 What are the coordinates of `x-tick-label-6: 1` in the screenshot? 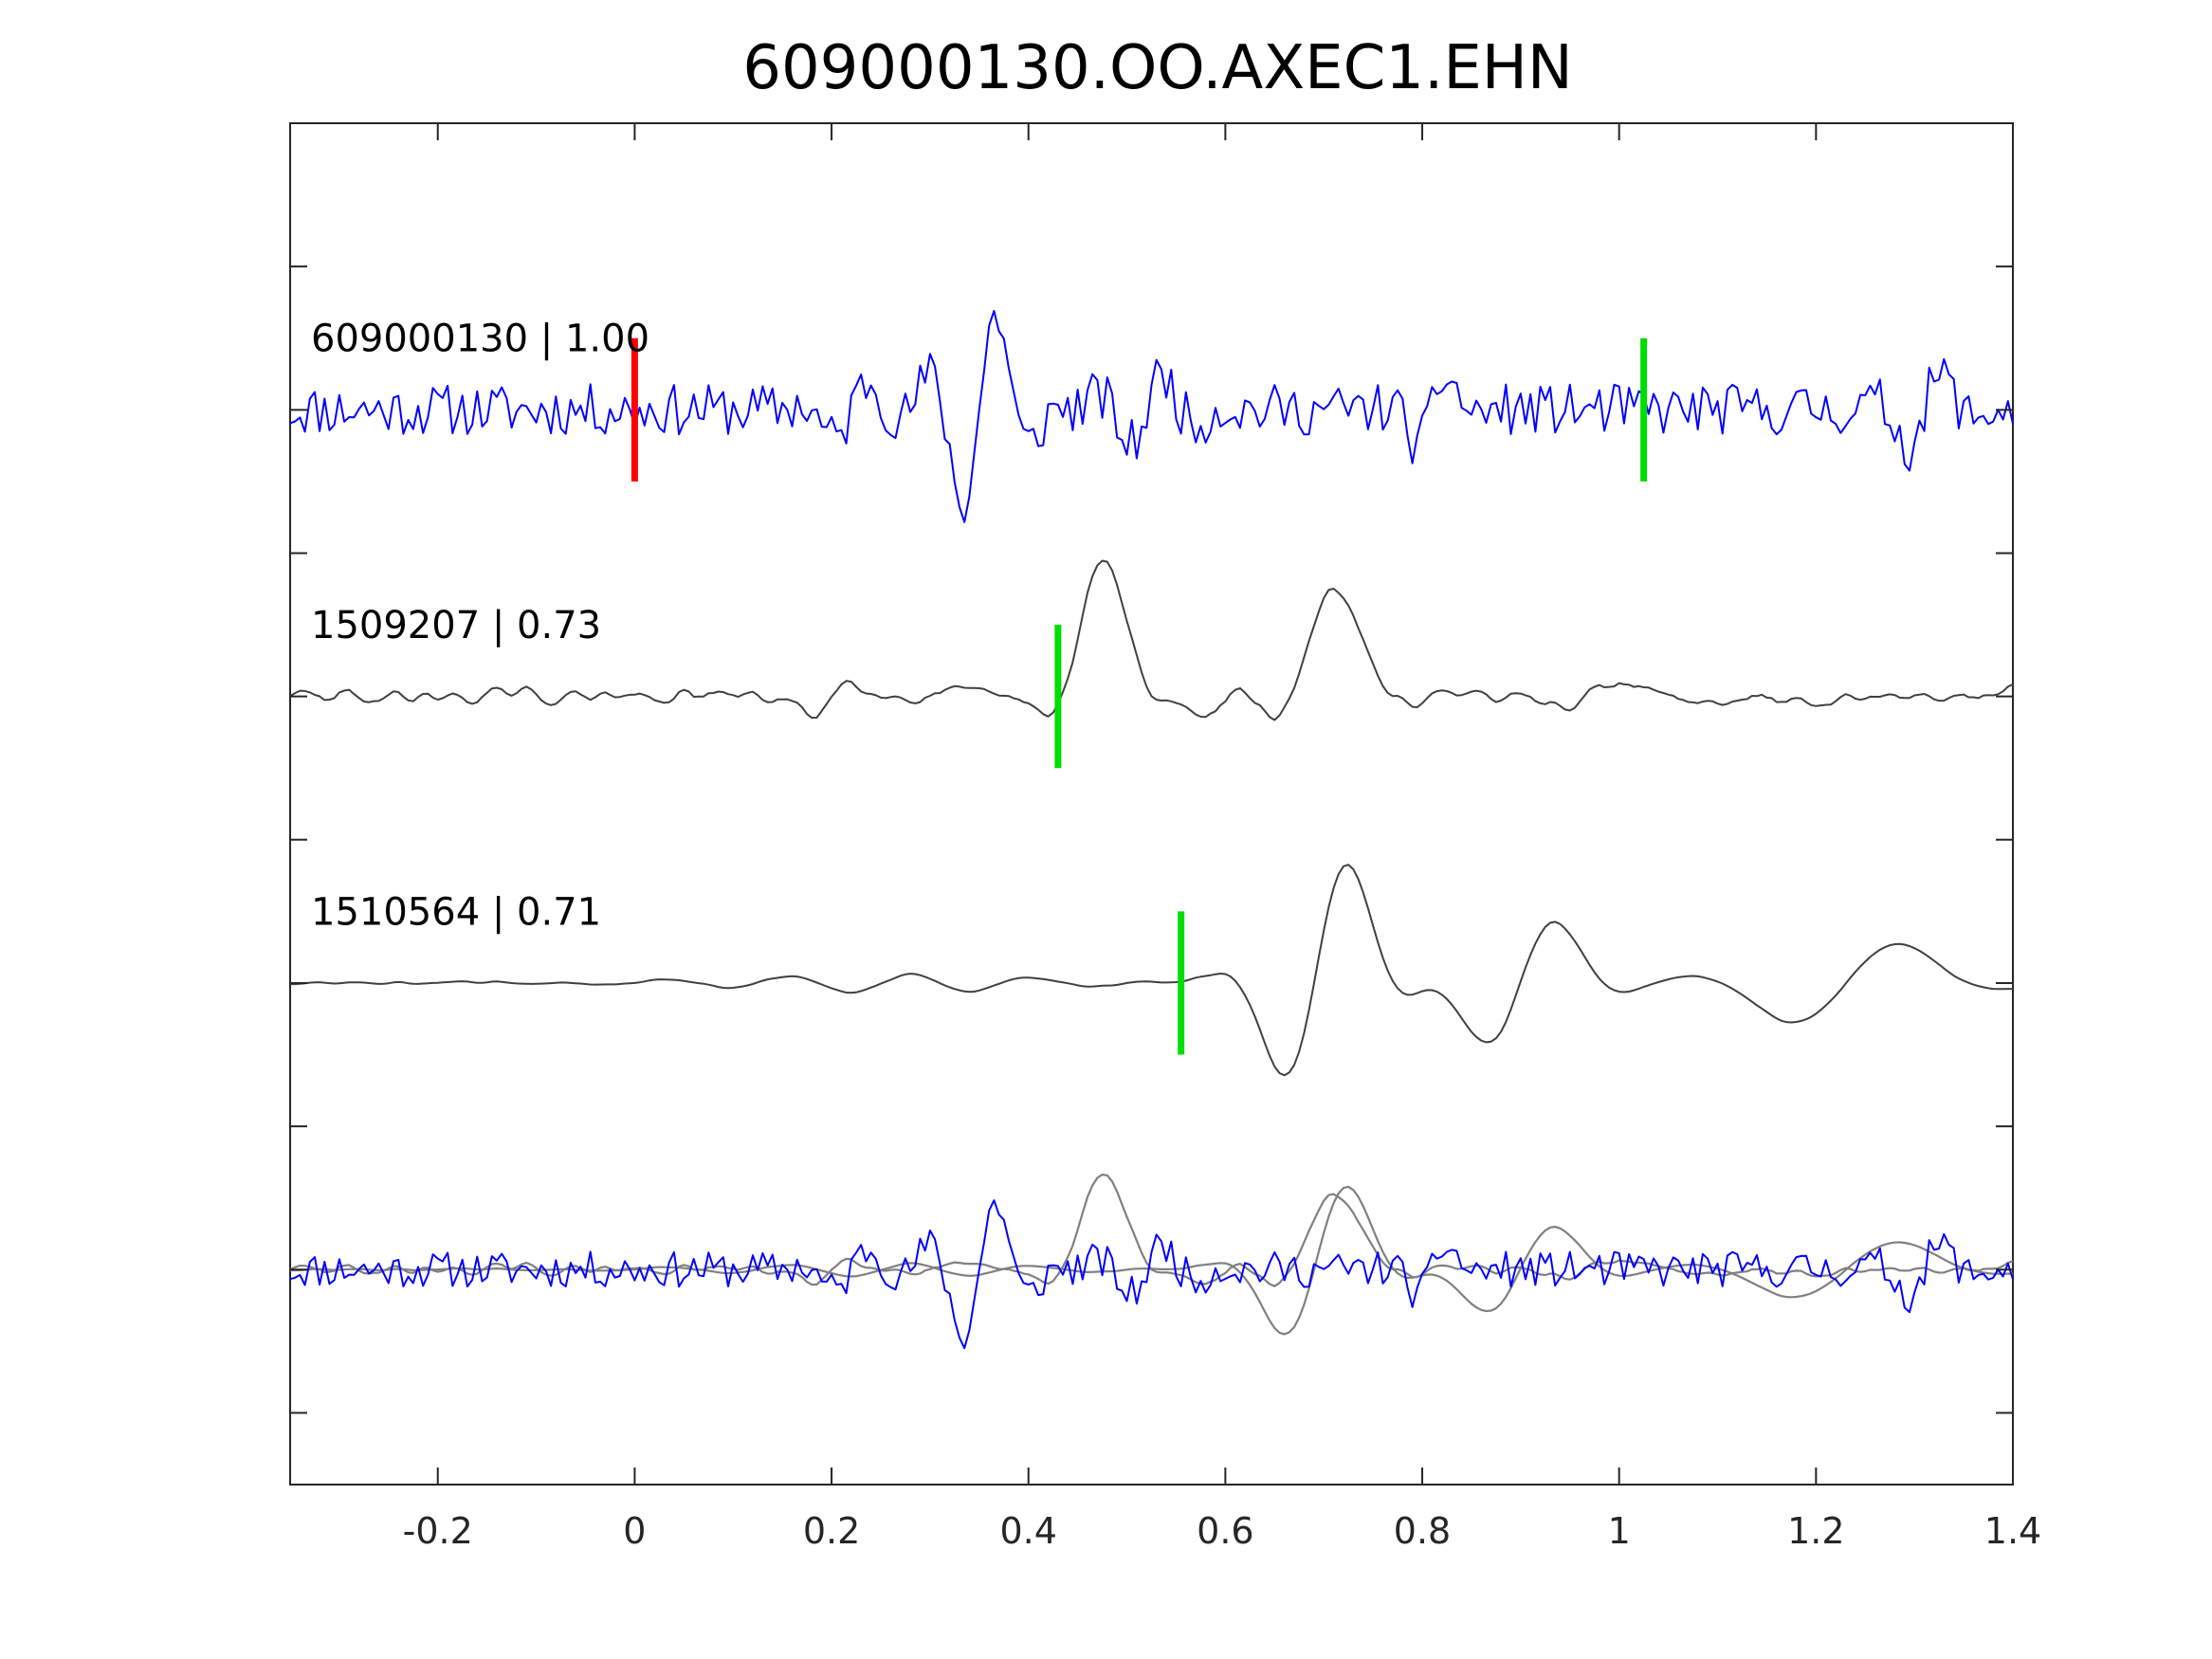 It's located at (1619, 1531).